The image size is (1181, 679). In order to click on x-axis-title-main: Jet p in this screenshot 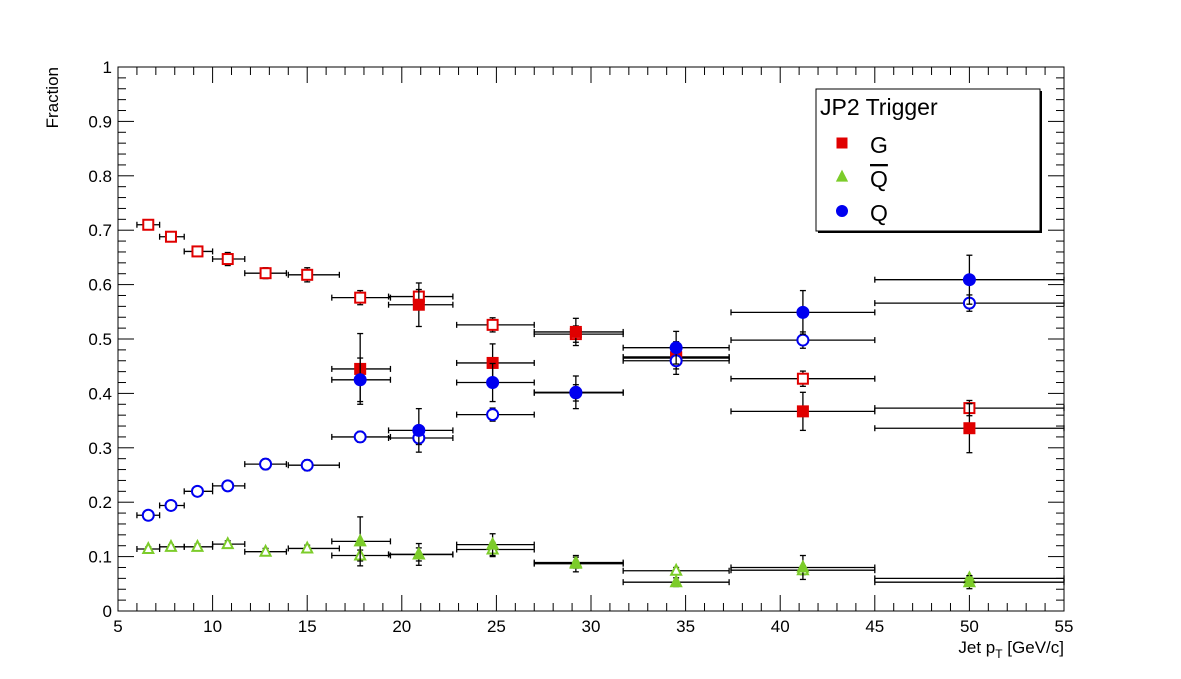, I will do `click(976, 647)`.